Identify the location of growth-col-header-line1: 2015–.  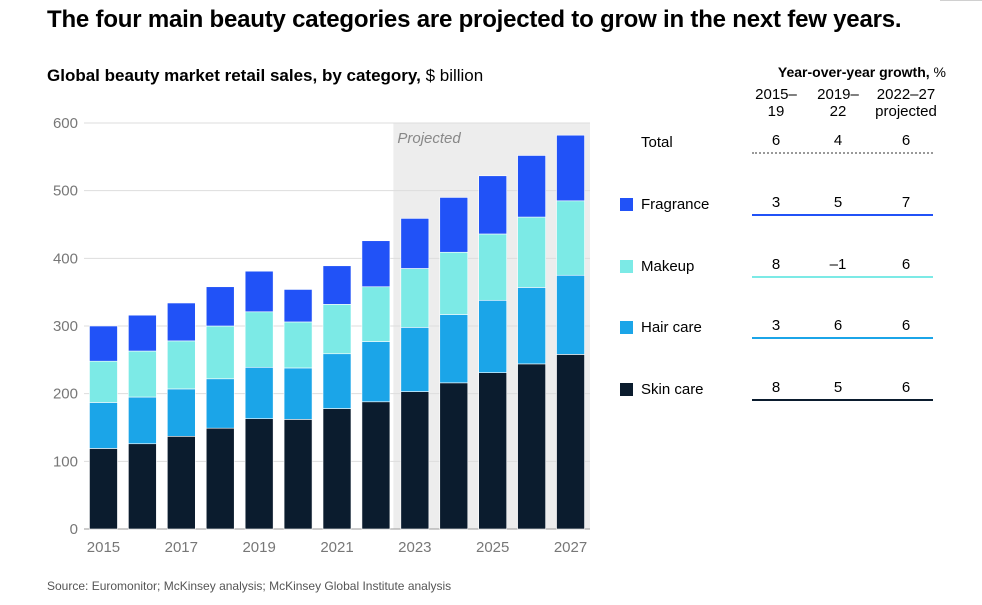
(776, 94).